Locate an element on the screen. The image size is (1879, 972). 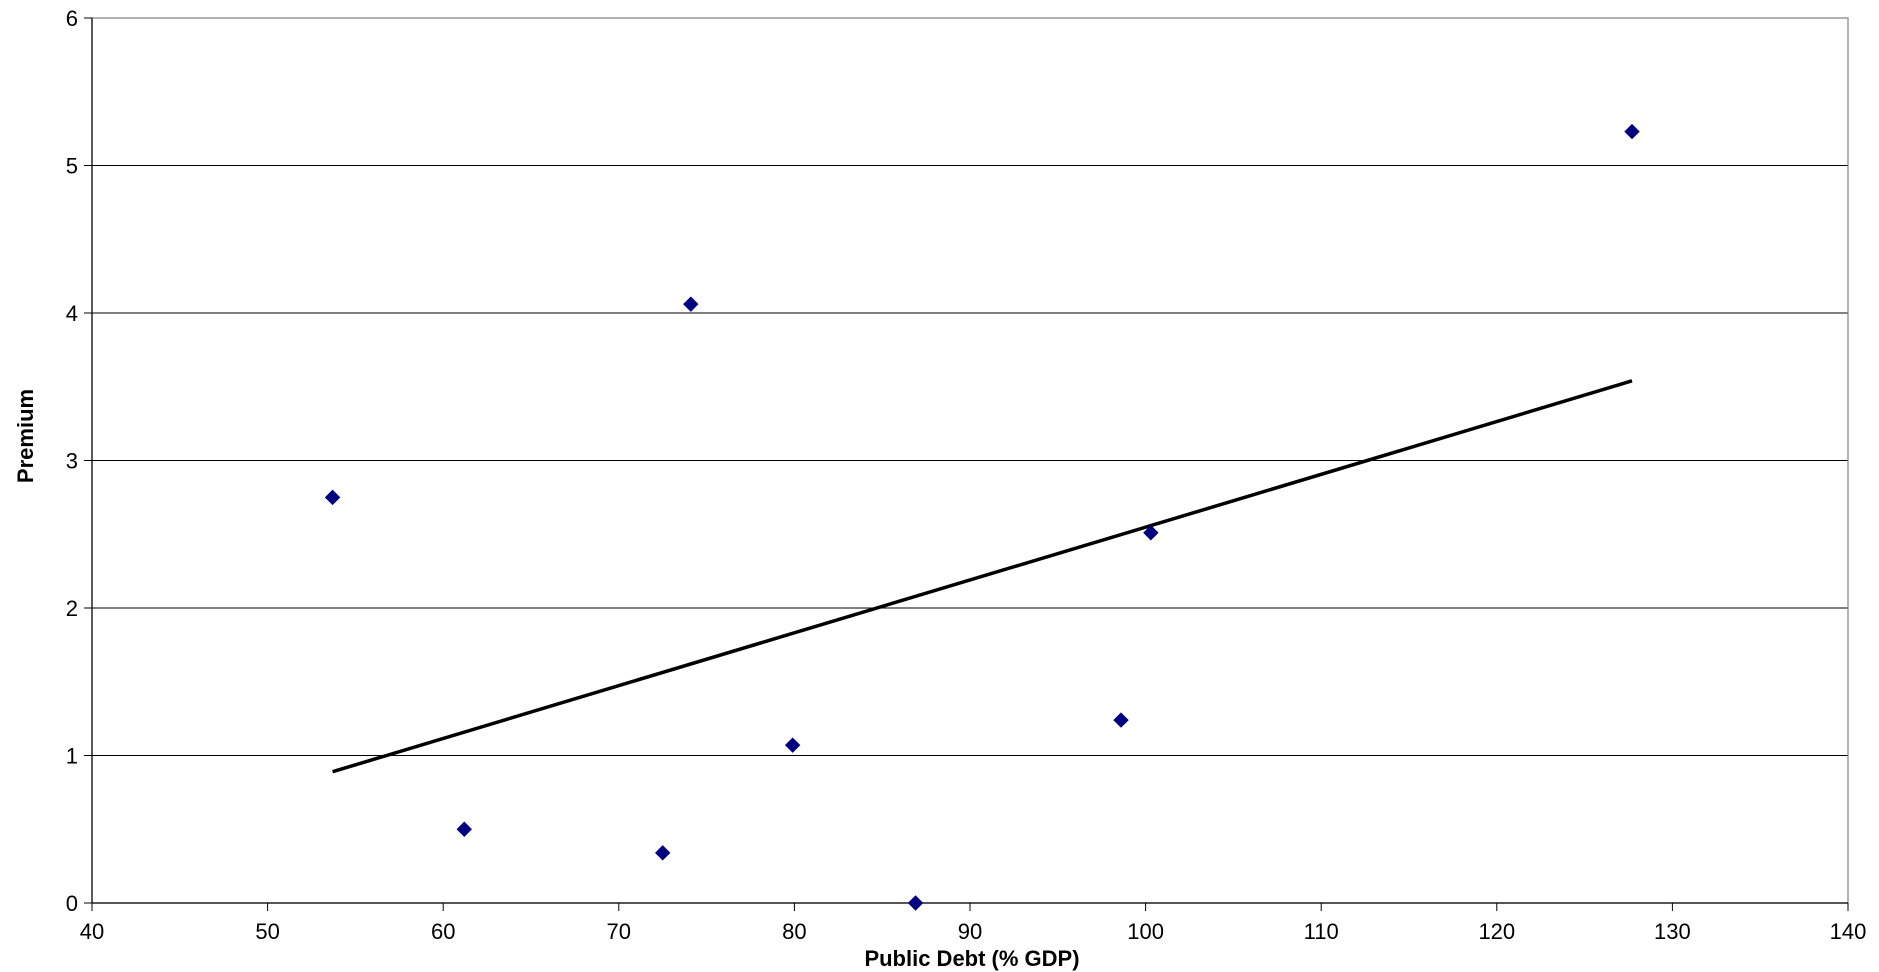
x-tick-label: 70 is located at coordinates (619, 931).